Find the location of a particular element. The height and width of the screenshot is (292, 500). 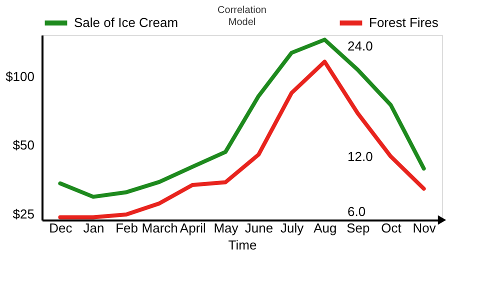

x-tick-label: Dec is located at coordinates (61, 228).